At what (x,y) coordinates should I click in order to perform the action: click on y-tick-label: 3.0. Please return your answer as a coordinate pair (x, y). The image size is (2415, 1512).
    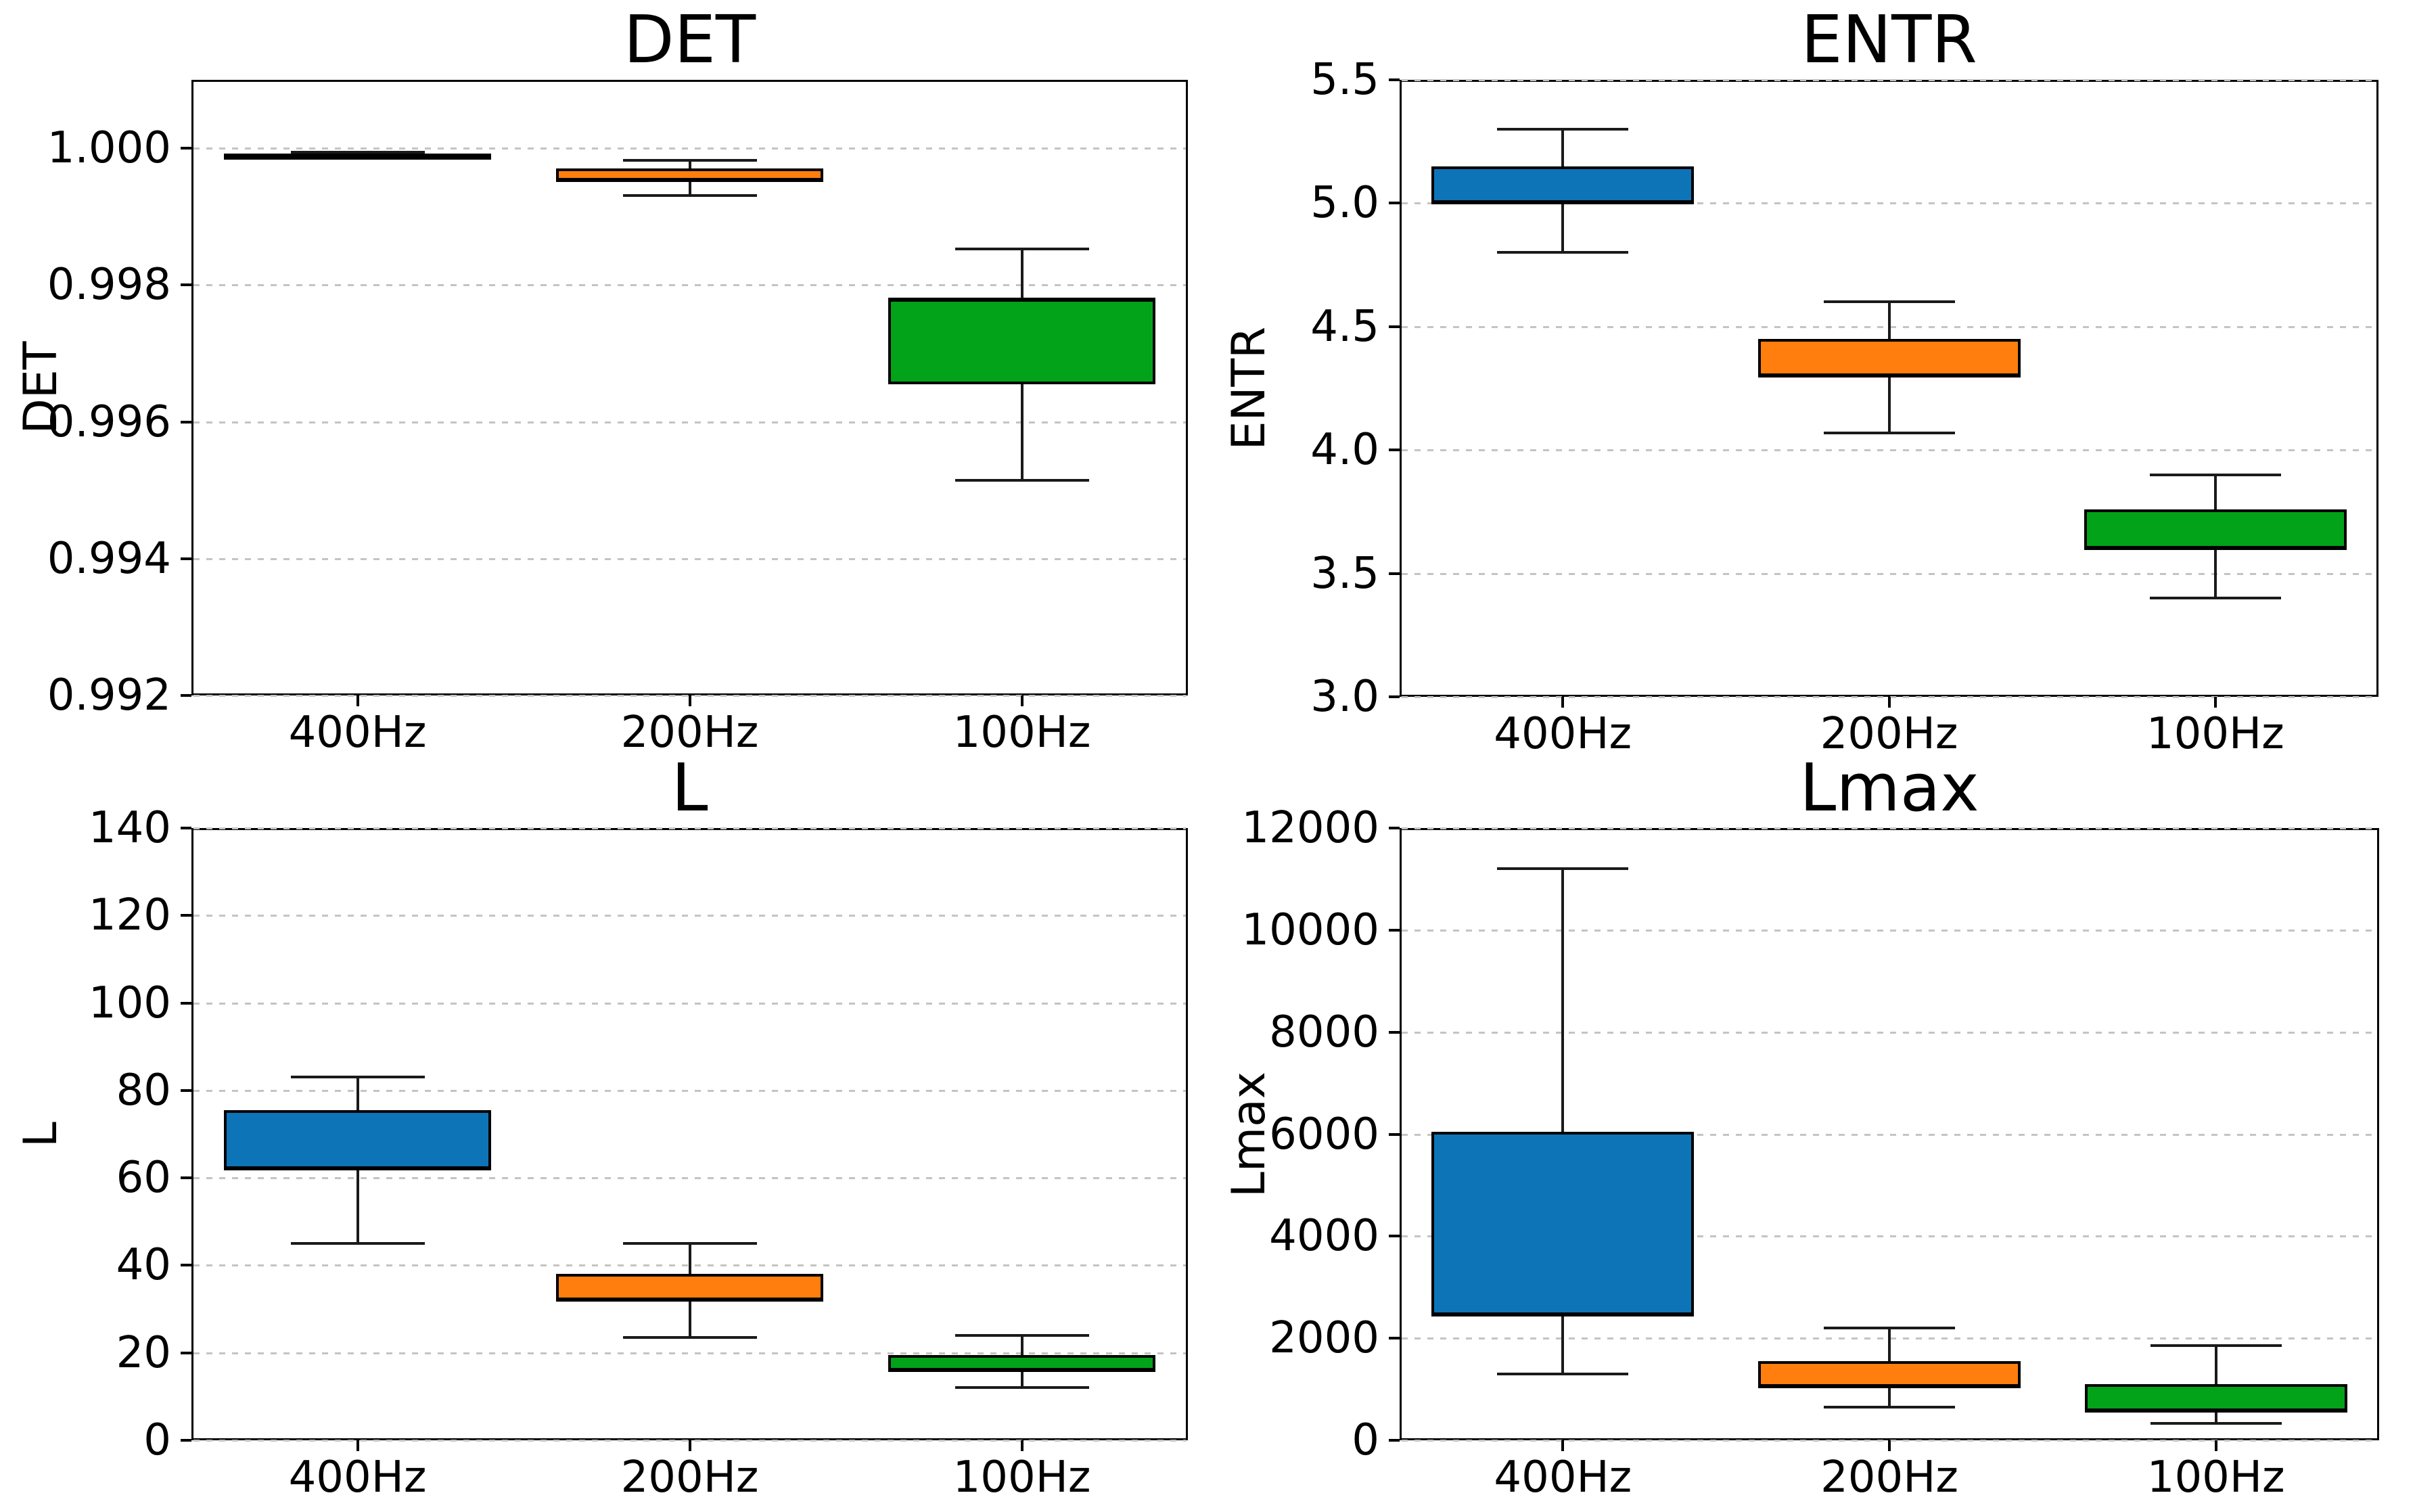
    Looking at the image, I should click on (1344, 697).